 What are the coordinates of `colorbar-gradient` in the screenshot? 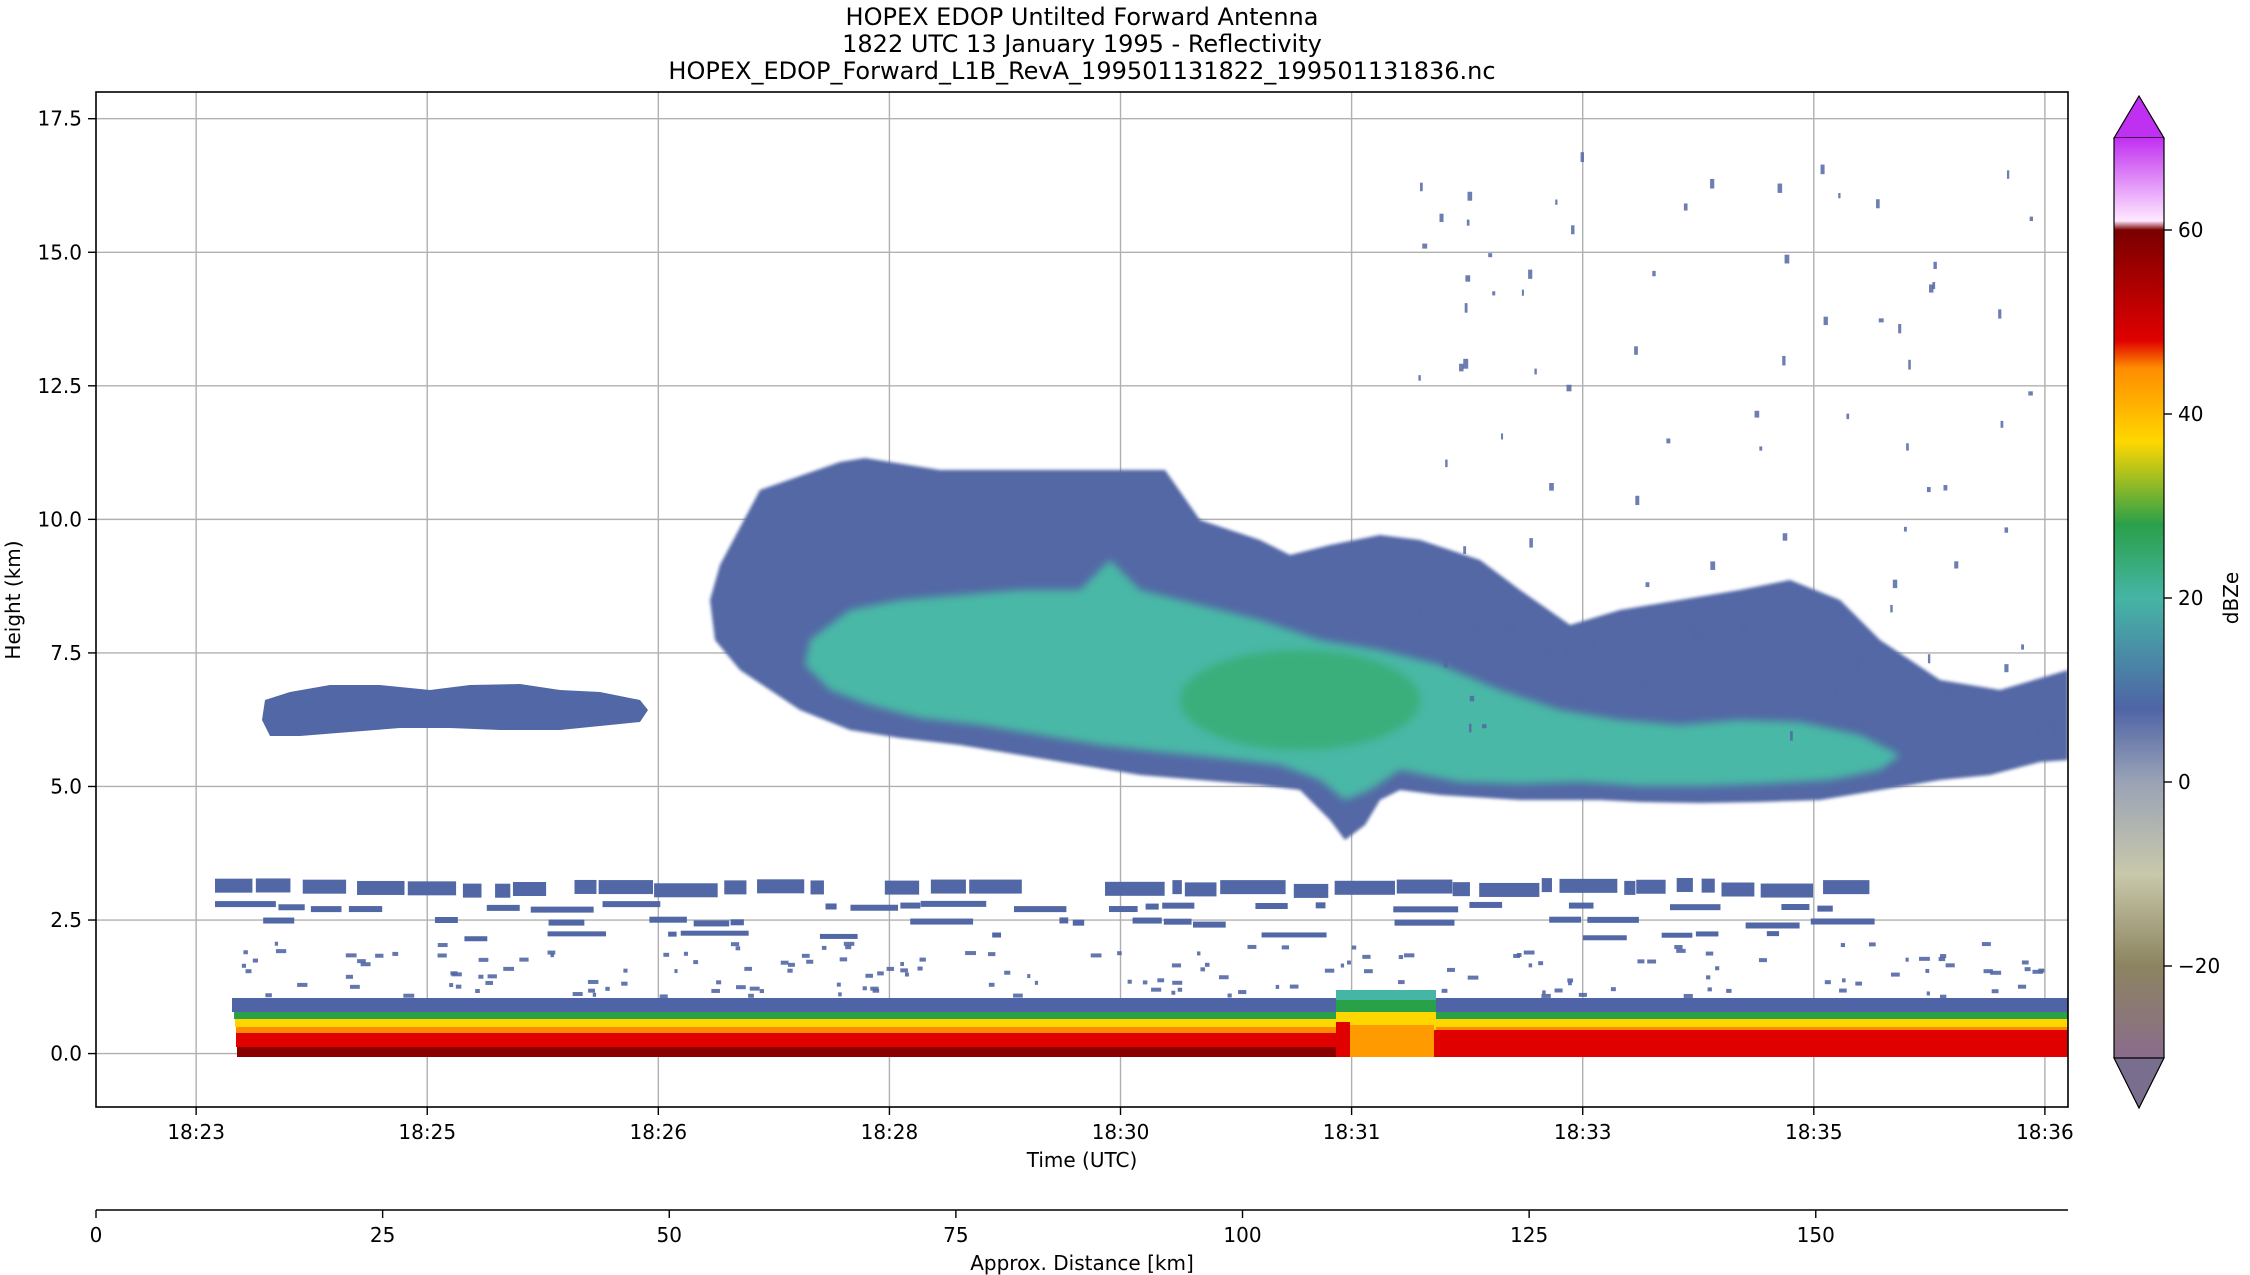 It's located at (2139, 598).